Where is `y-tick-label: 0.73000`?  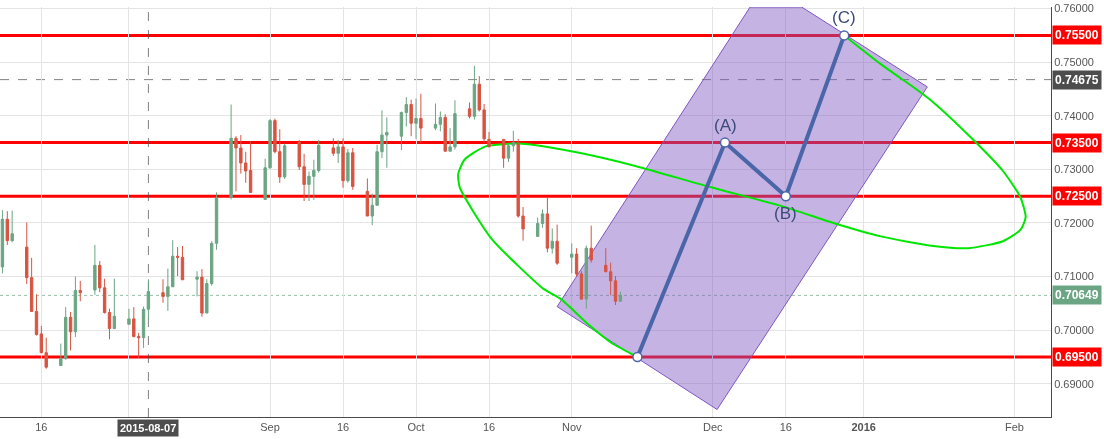
y-tick-label: 0.73000 is located at coordinates (1074, 169).